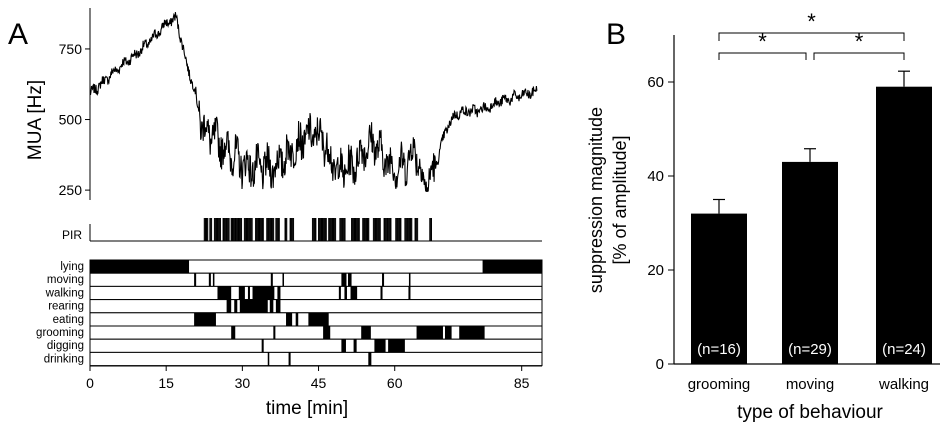 The image size is (944, 430). I want to click on bar-moving, so click(810, 262).